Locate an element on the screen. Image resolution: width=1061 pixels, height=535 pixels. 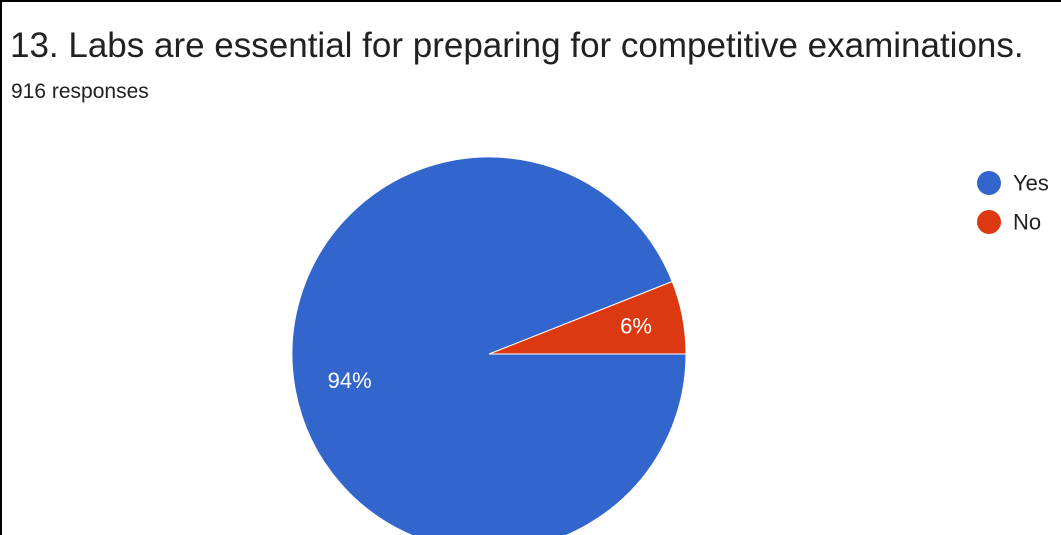
response-count: 916 responses is located at coordinates (80, 91).